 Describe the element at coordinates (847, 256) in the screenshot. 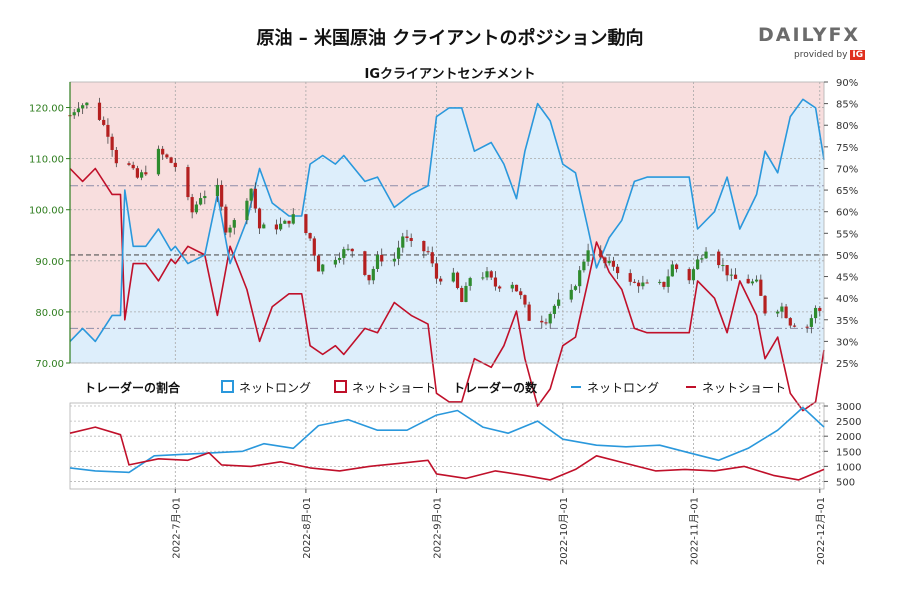

I see `ratio-tick-label: 50%` at that location.